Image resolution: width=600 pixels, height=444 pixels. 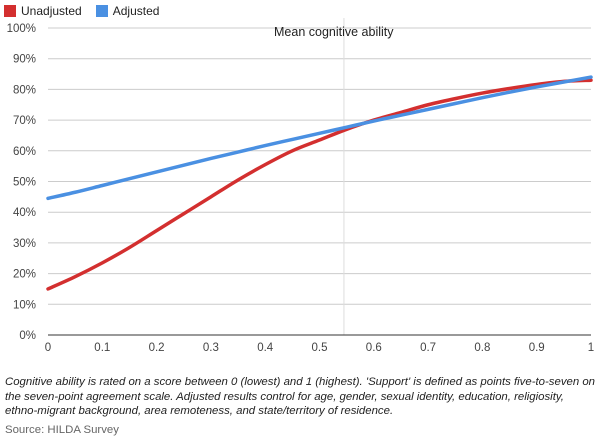 What do you see at coordinates (482, 348) in the screenshot?
I see `x-tick-label: 0.8` at bounding box center [482, 348].